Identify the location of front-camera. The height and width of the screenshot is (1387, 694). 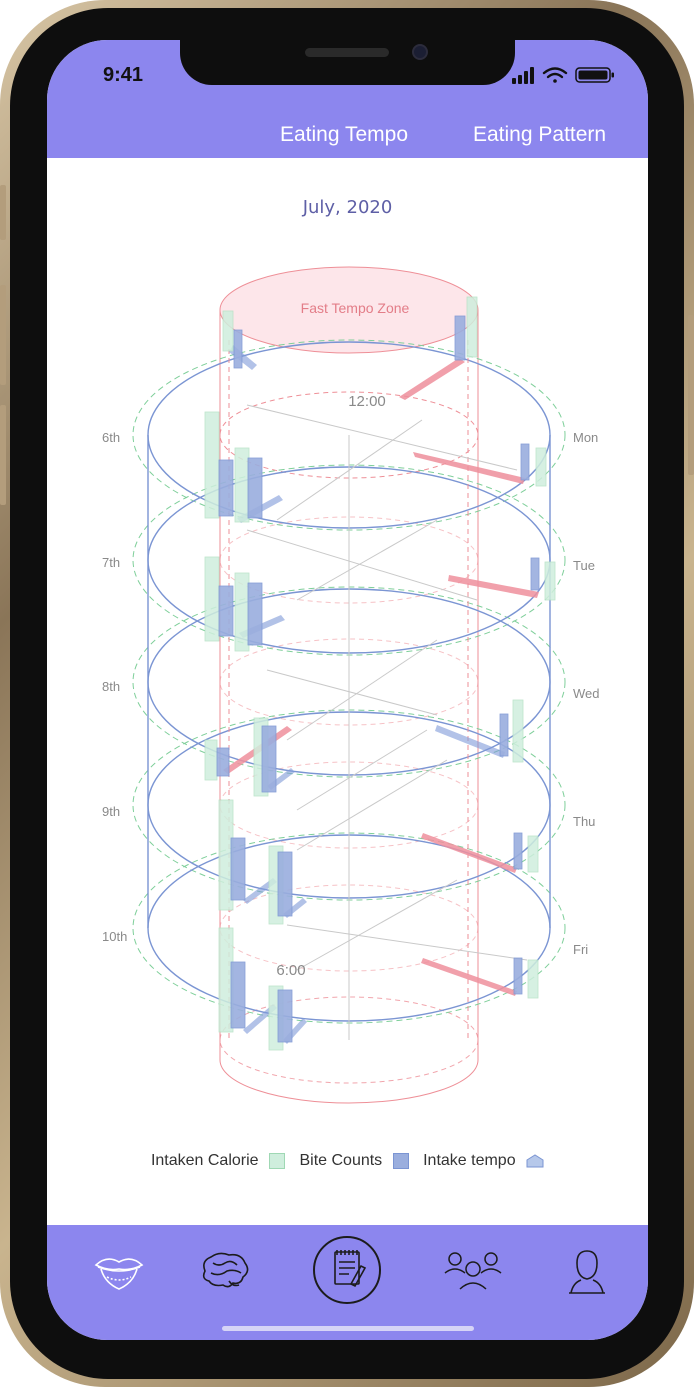
(420, 52).